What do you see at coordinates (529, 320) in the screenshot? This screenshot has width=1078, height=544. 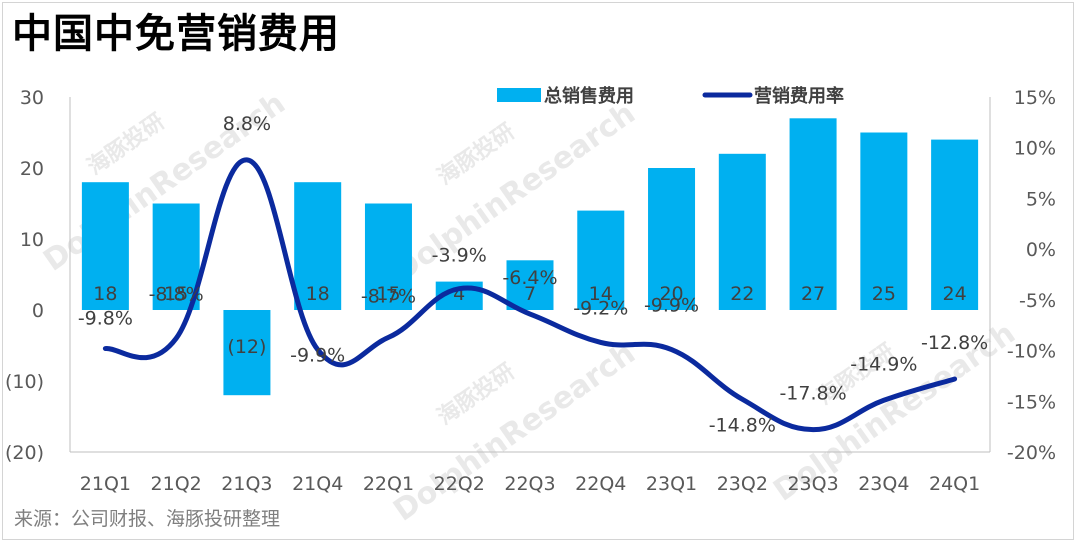 I see `bar-labels: 18 15(12)18 15 4 7 14 20 22 27 25 24` at bounding box center [529, 320].